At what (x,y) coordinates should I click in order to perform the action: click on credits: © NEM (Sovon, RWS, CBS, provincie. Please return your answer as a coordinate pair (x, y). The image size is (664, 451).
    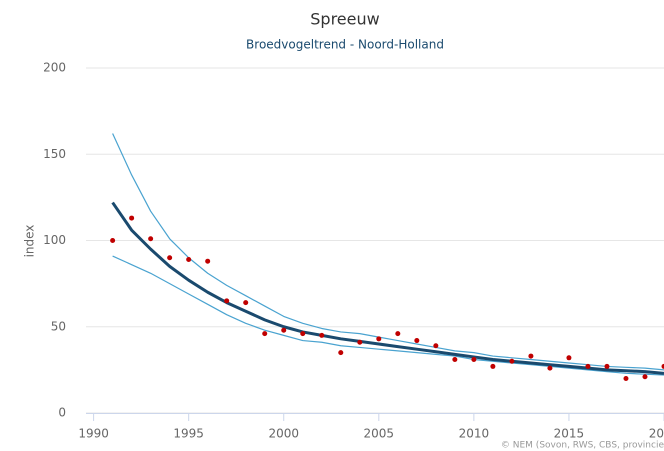
    Looking at the image, I should click on (582, 446).